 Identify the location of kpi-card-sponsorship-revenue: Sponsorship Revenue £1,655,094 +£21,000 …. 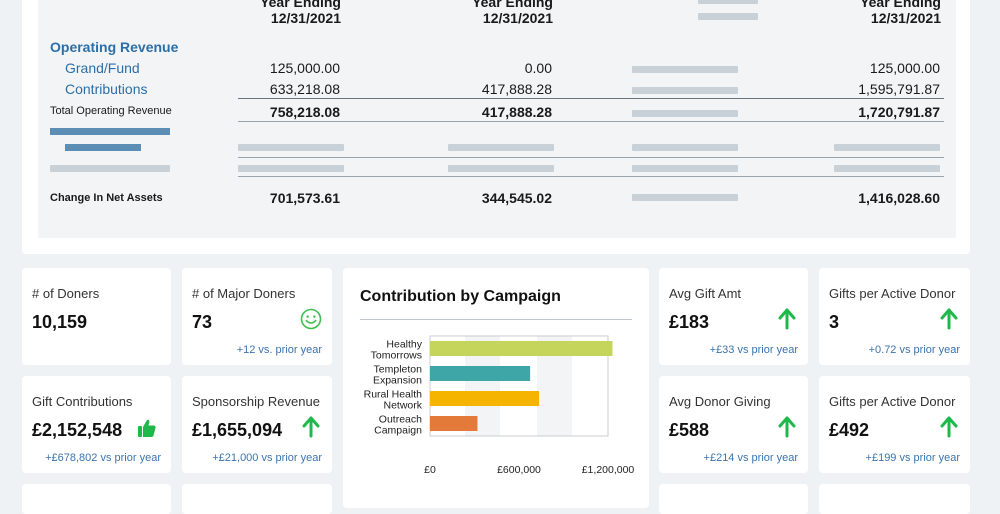
(257, 424).